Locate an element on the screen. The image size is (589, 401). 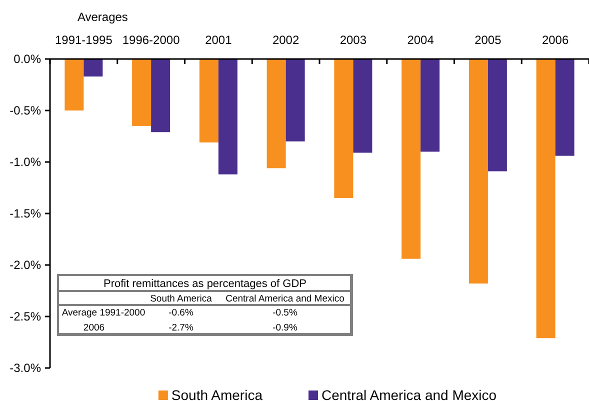
x-tick-label: 2006 is located at coordinates (555, 40).